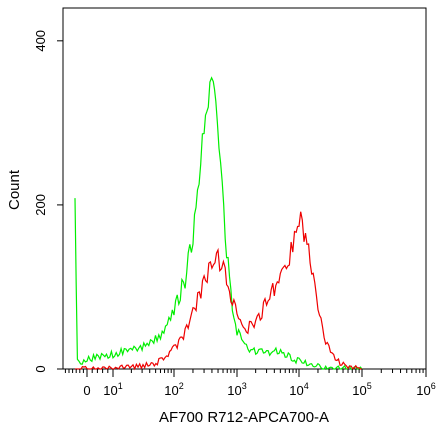  I want to click on y-tick-label: 0, so click(40, 368).